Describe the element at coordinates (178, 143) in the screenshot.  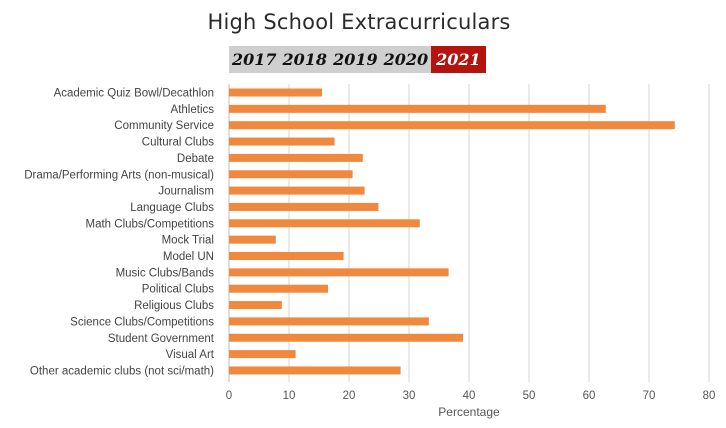
I see `category-label: Cultural Clubs` at that location.